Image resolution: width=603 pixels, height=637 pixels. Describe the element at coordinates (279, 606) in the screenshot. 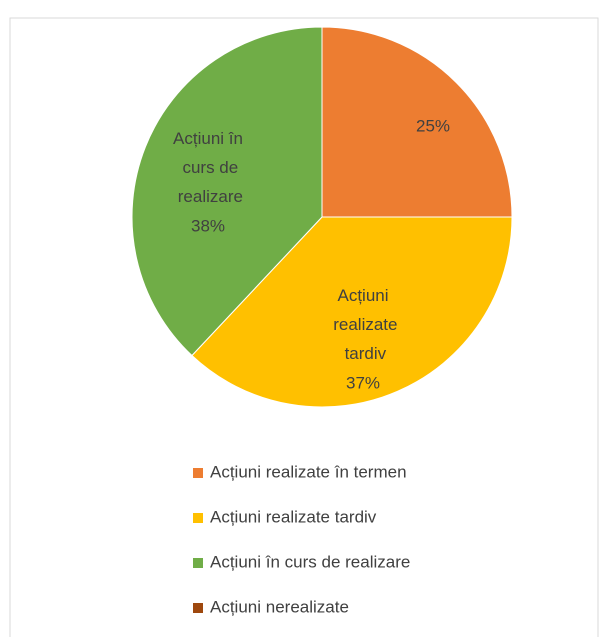

I see `legend-label: Acțiuni nerealizate` at that location.